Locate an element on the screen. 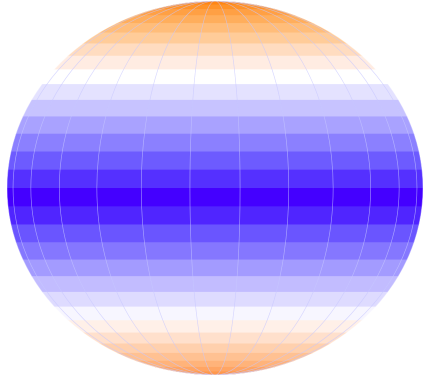  meridian-line is located at coordinates (215, 188).